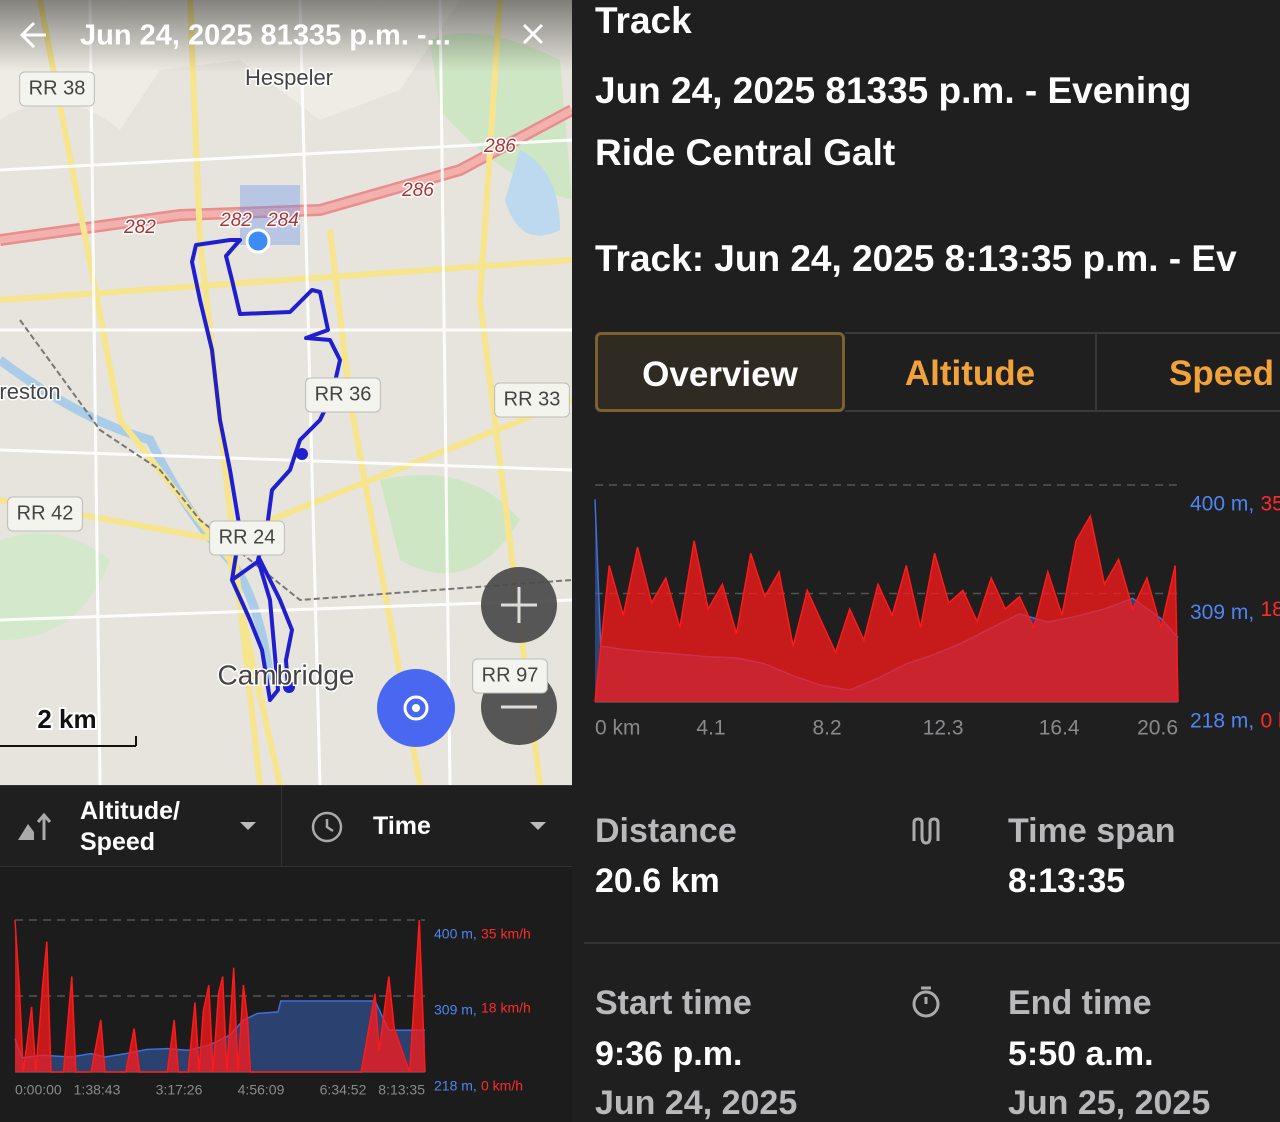 The height and width of the screenshot is (1122, 1280). What do you see at coordinates (1081, 1054) in the screenshot?
I see `stat-value: 5:50 a.m.` at bounding box center [1081, 1054].